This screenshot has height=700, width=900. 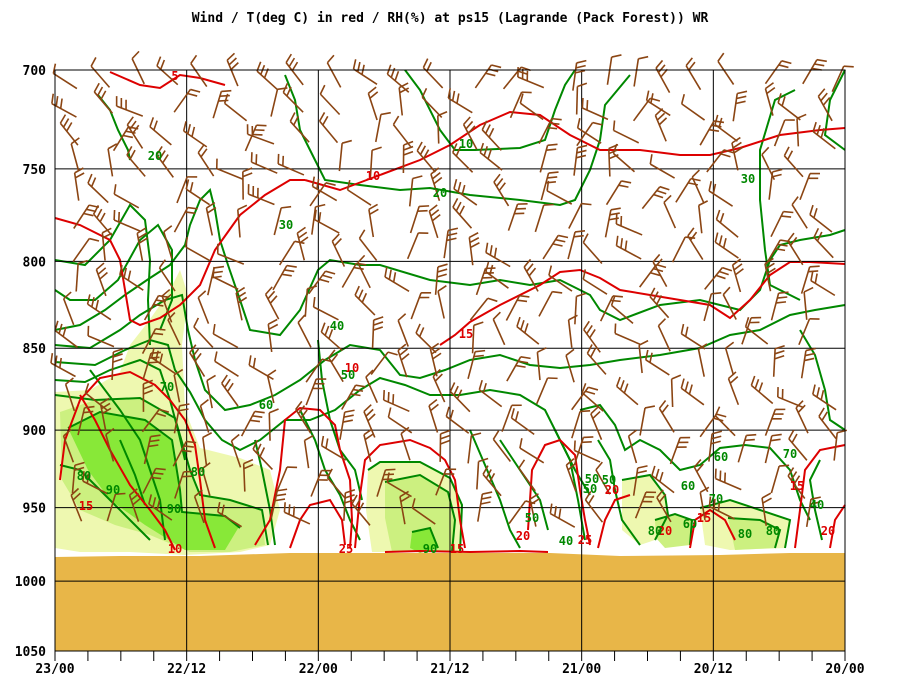 What do you see at coordinates (286, 225) in the screenshot?
I see `rh-label: 30` at bounding box center [286, 225].